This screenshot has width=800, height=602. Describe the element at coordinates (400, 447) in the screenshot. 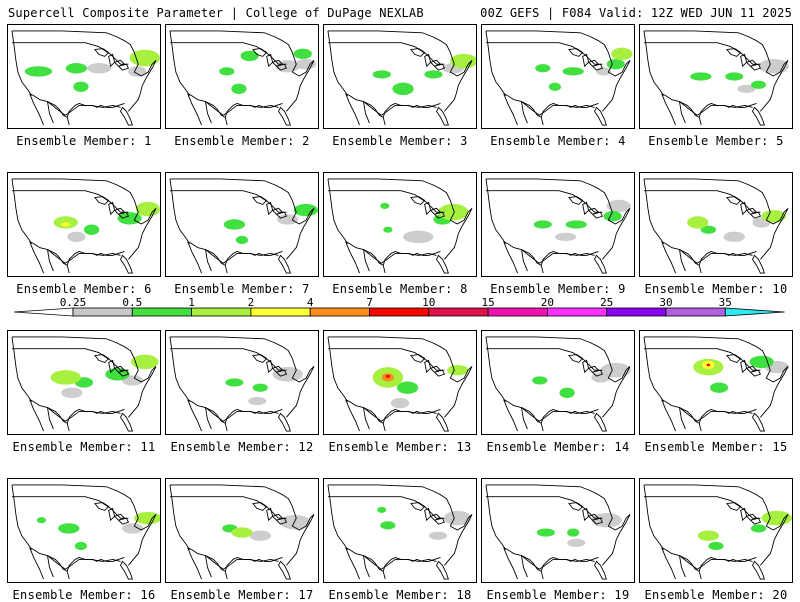

I see `member-label: Ensemble Member: 13` at that location.